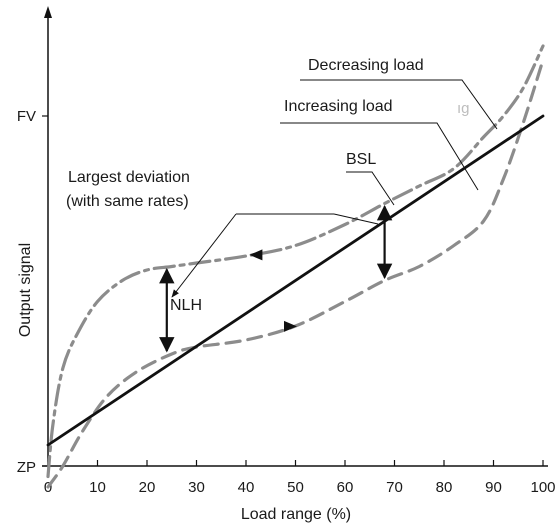  Describe the element at coordinates (127, 201) in the screenshot. I see `label-with-same-rates: (with same rates)` at that location.